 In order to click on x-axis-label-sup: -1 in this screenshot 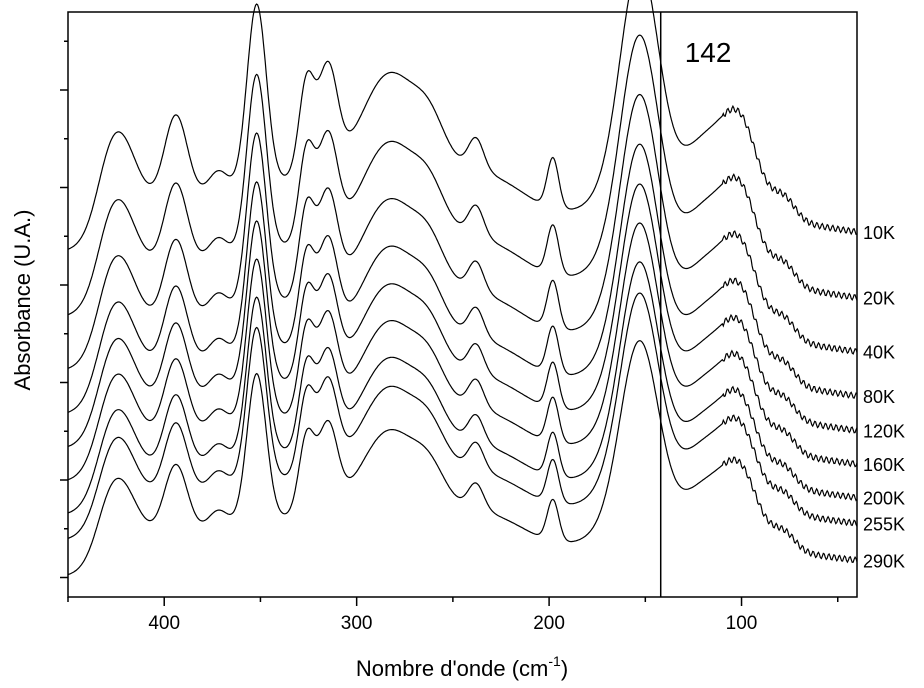, I will do `click(554, 661)`.